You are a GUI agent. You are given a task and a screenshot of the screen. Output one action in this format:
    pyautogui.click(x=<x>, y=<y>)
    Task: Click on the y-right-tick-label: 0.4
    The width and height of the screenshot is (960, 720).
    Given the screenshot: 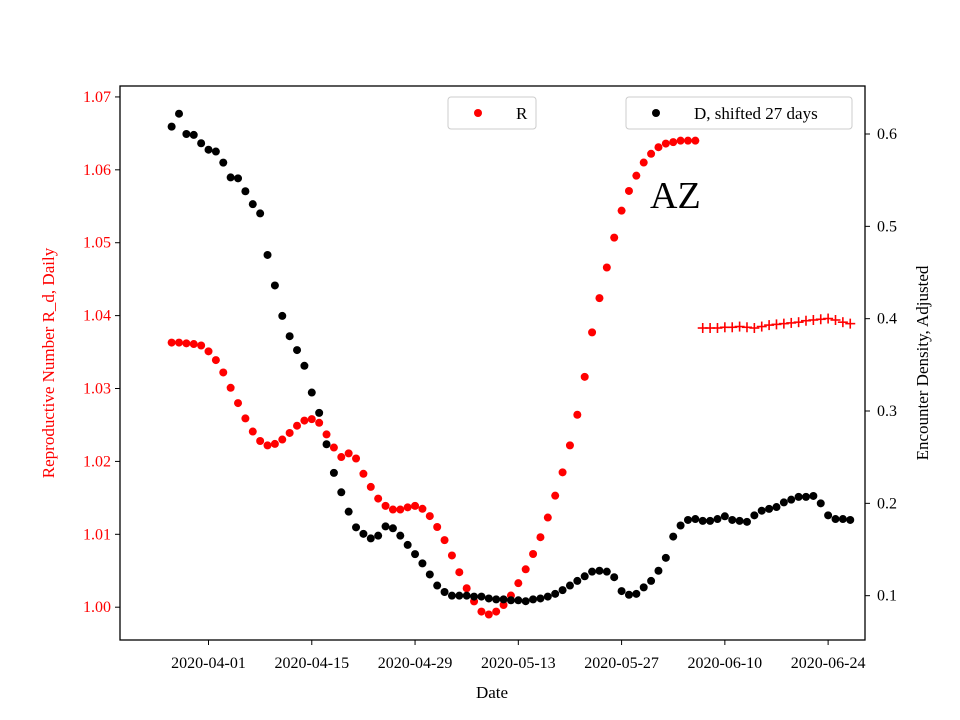 What is the action you would take?
    pyautogui.click(x=887, y=319)
    